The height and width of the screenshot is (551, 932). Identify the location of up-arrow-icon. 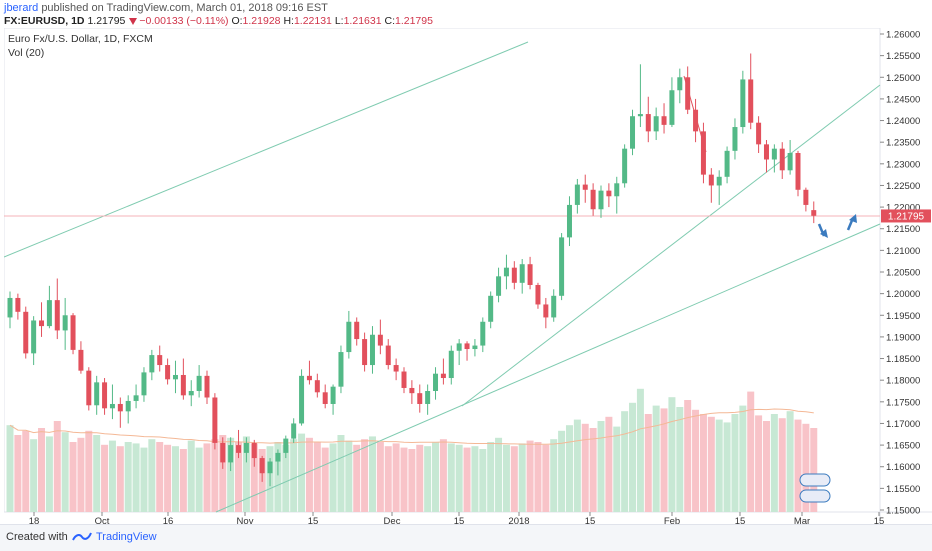
(851, 222).